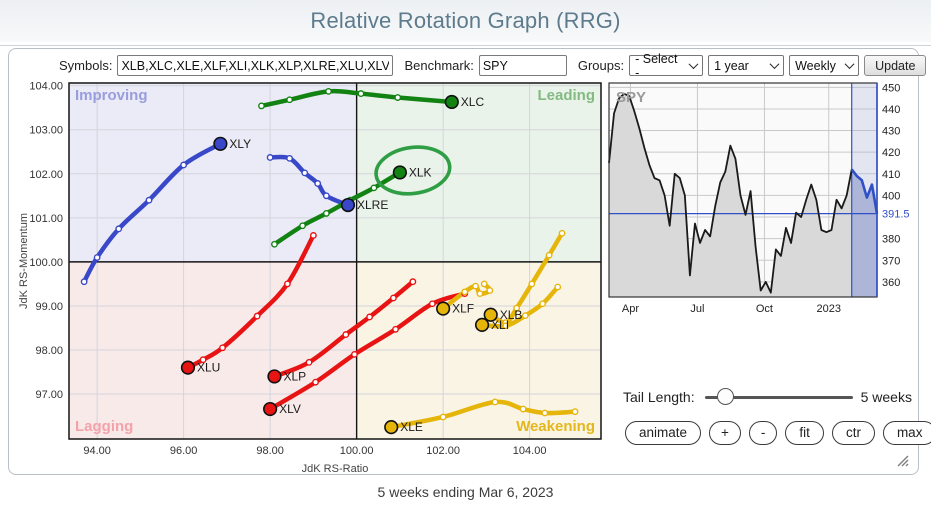  What do you see at coordinates (443, 308) in the screenshot?
I see `rrg-marker-XLF` at bounding box center [443, 308].